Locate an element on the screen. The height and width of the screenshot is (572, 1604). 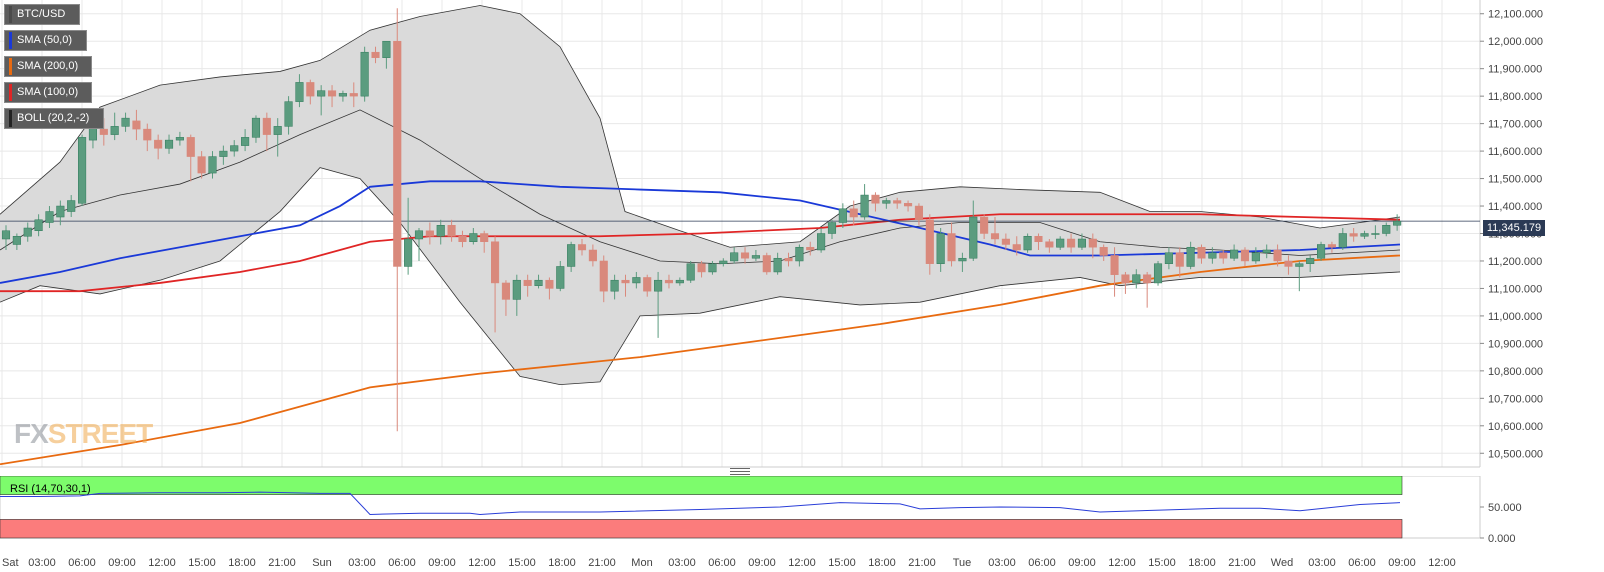
y-tick-label: 11,800.000 is located at coordinates (1515, 97).